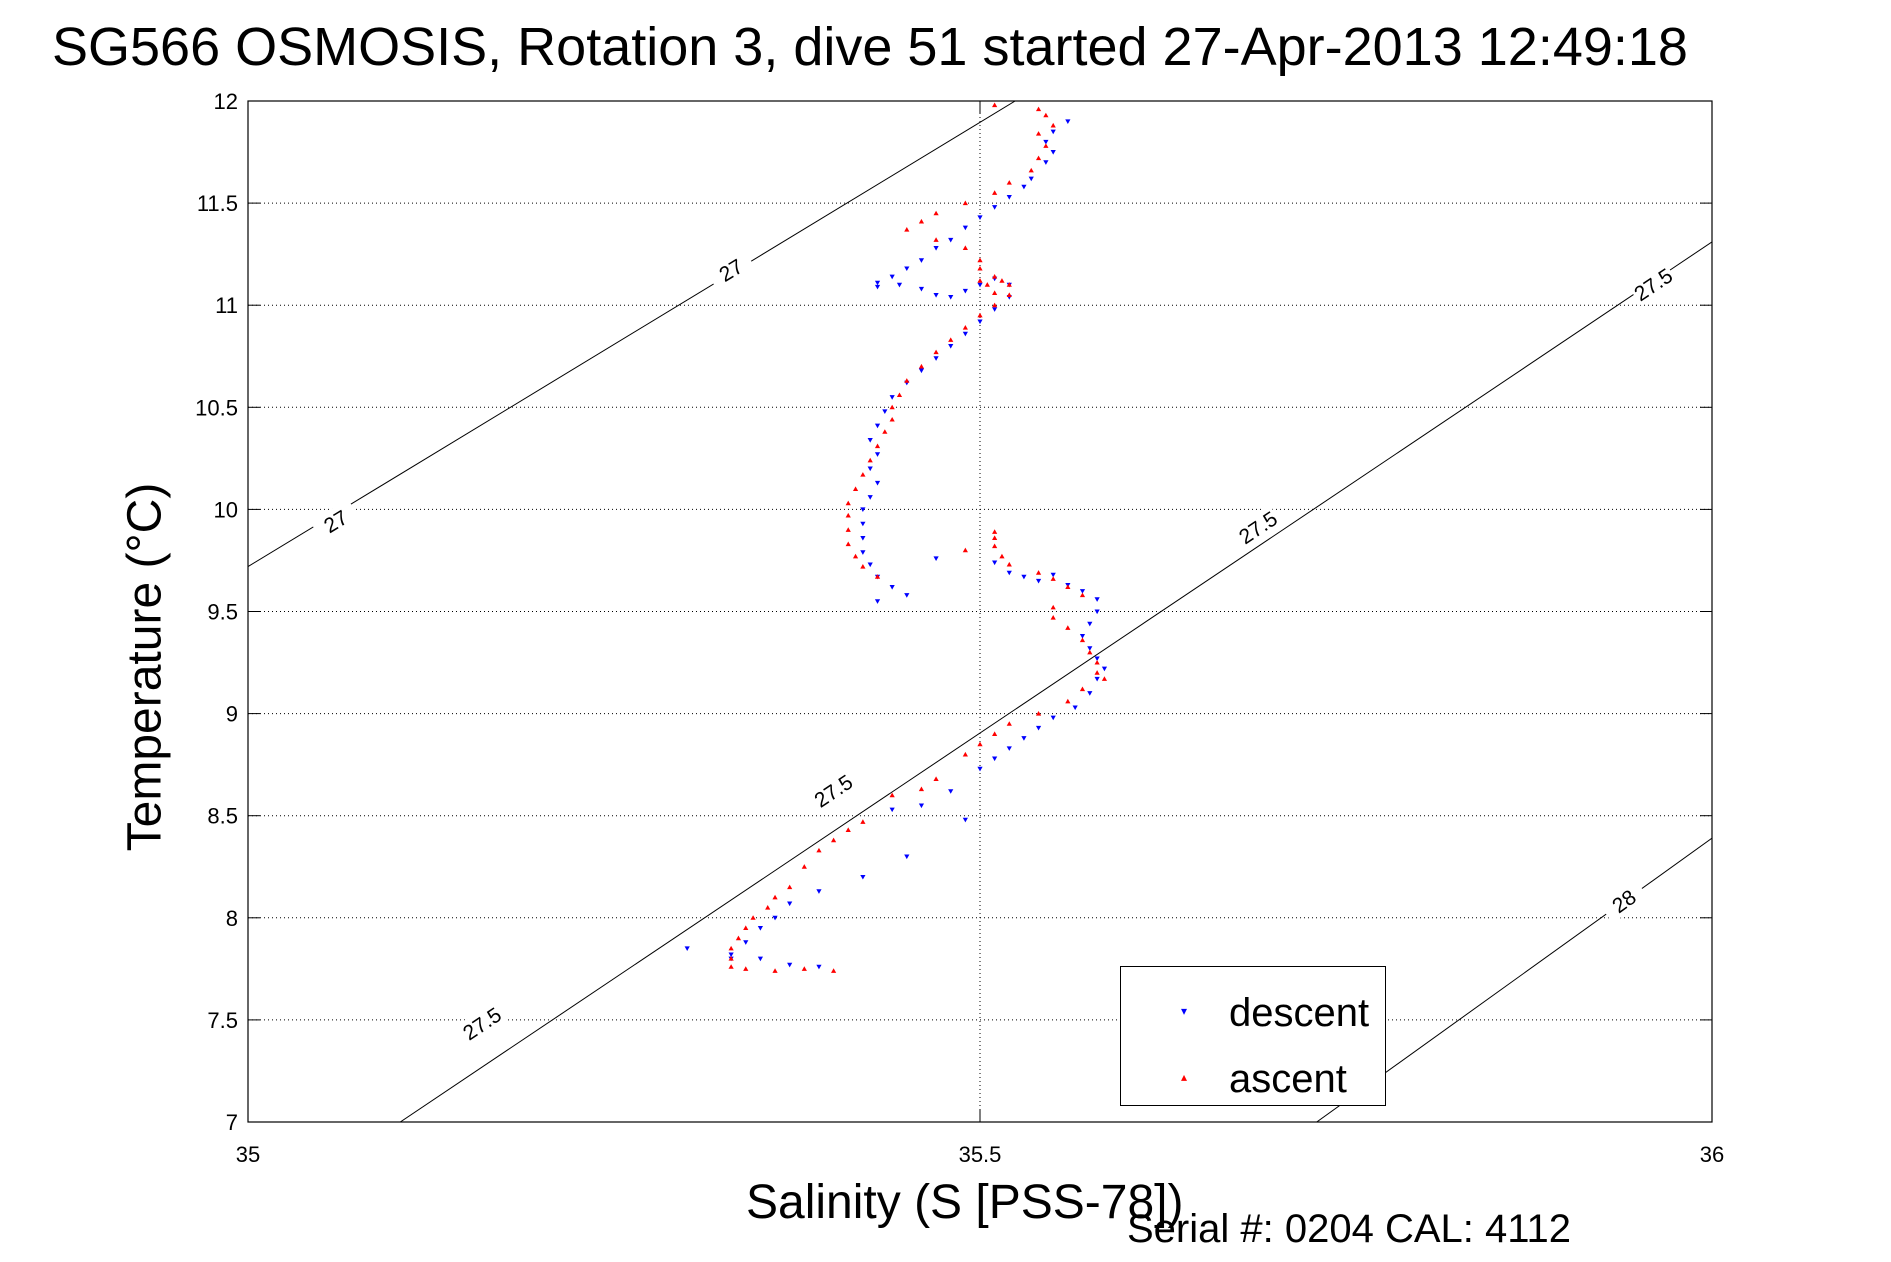 The height and width of the screenshot is (1262, 1891). Describe the element at coordinates (217, 203) in the screenshot. I see `y-tick-label: 11.5` at that location.